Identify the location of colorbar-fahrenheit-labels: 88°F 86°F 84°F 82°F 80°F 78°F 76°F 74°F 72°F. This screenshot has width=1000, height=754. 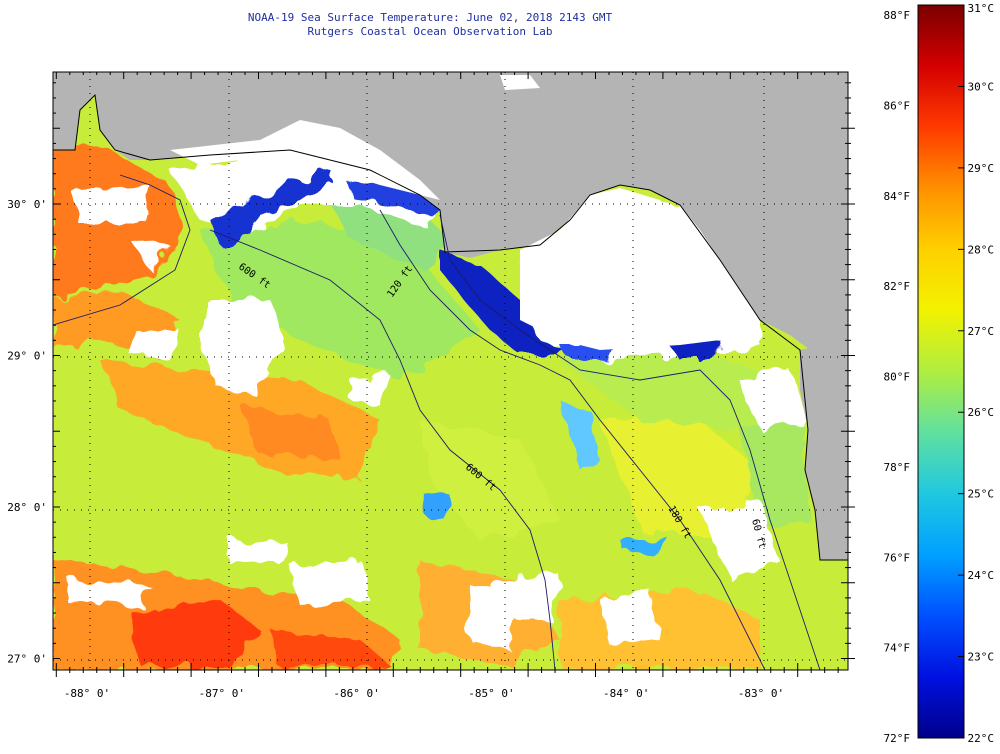
(897, 377).